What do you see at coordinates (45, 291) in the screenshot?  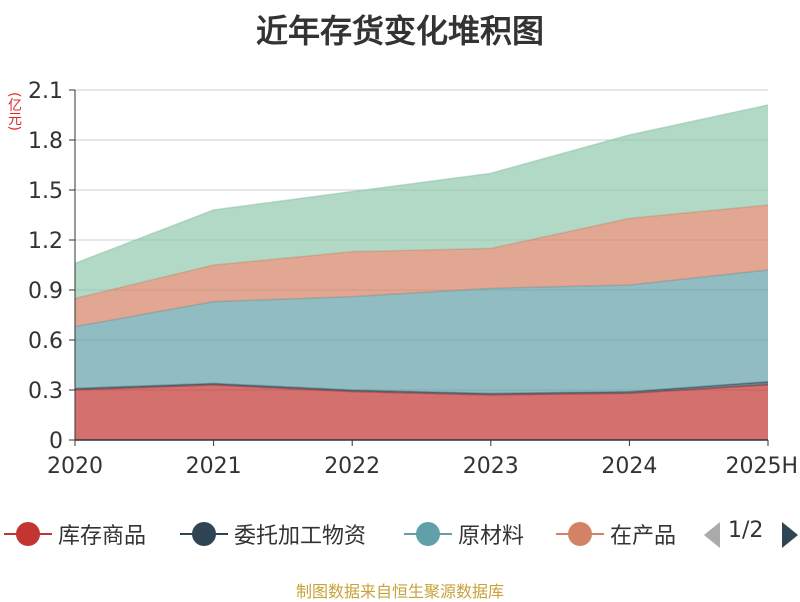 I see `y-tick-label: 0.9` at bounding box center [45, 291].